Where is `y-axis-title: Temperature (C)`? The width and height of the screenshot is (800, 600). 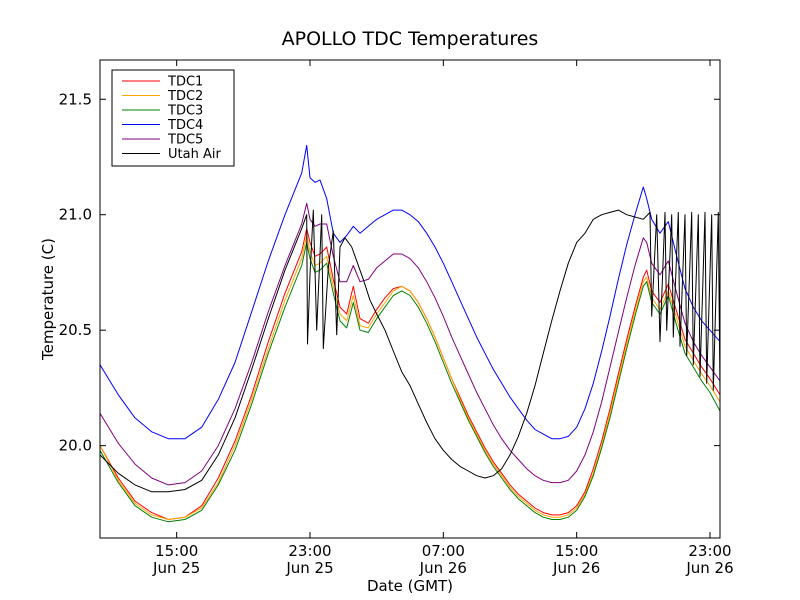 y-axis-title: Temperature (C) is located at coordinates (48, 299).